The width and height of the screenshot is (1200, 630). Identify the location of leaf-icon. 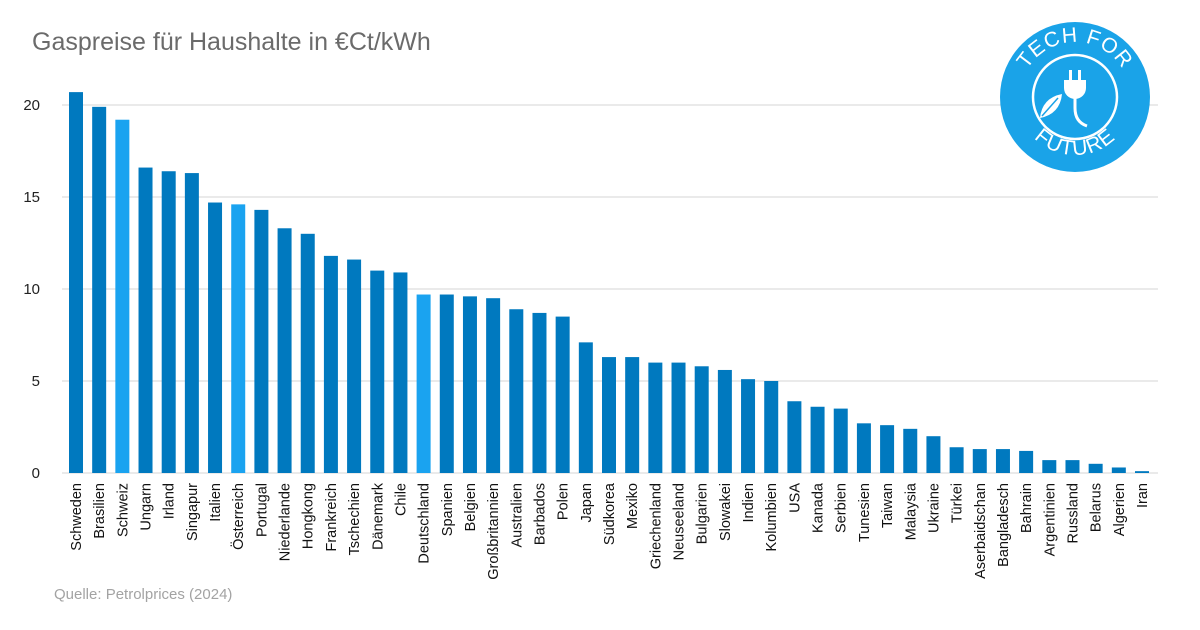
(1051, 106).